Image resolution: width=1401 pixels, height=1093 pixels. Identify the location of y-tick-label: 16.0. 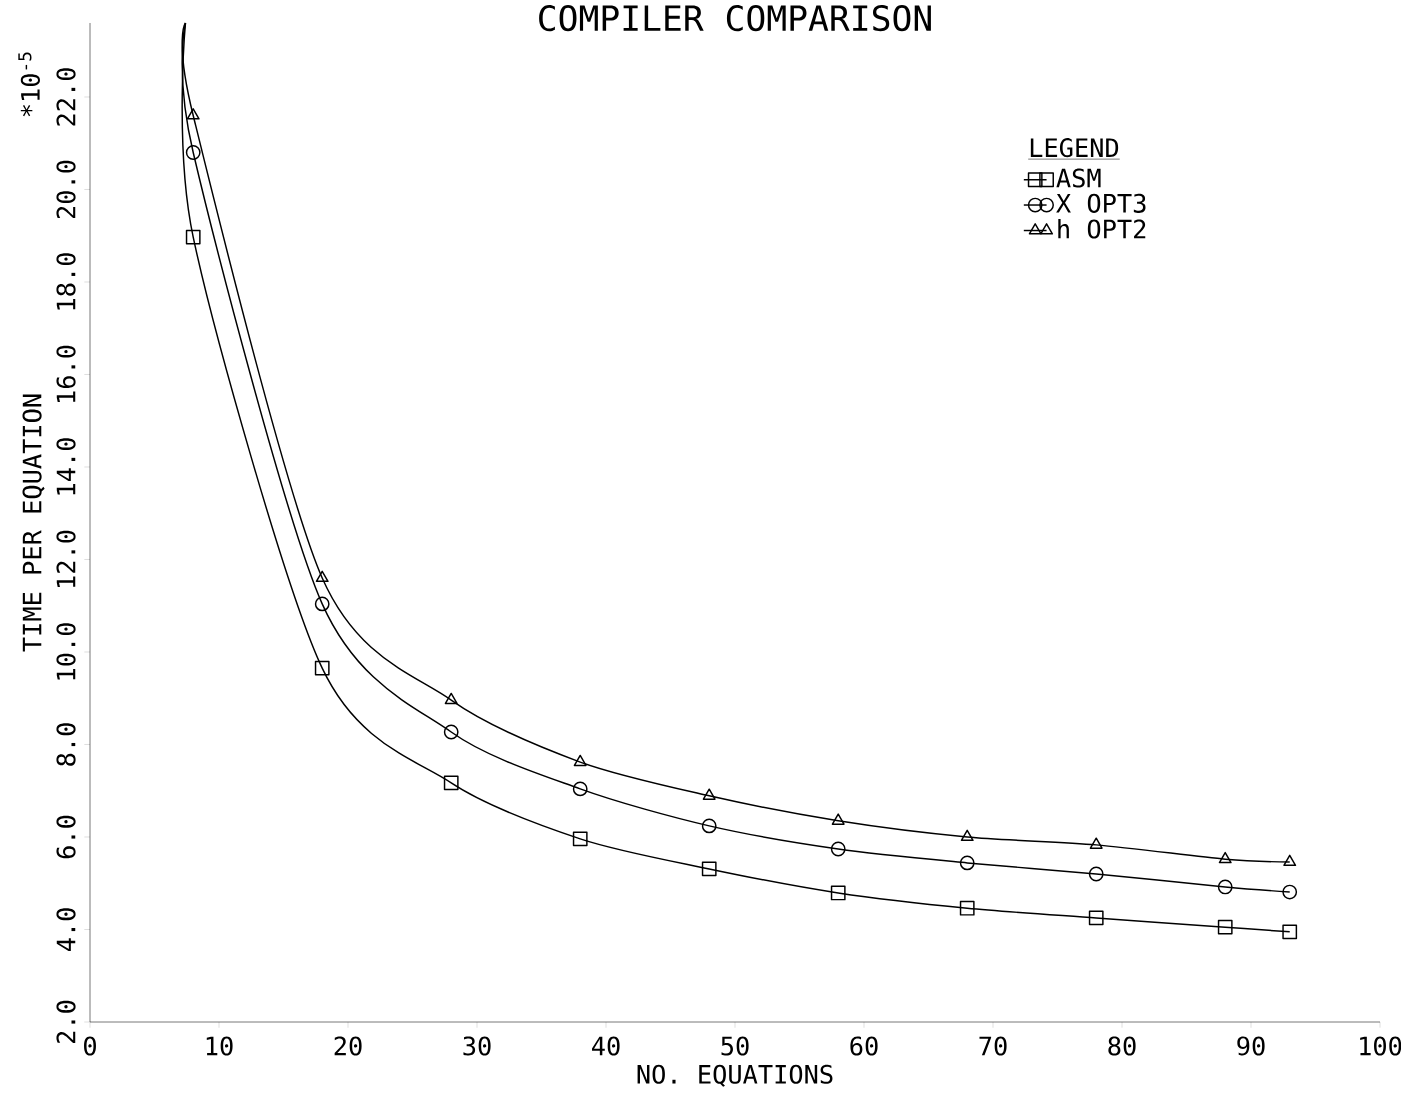
(66, 373).